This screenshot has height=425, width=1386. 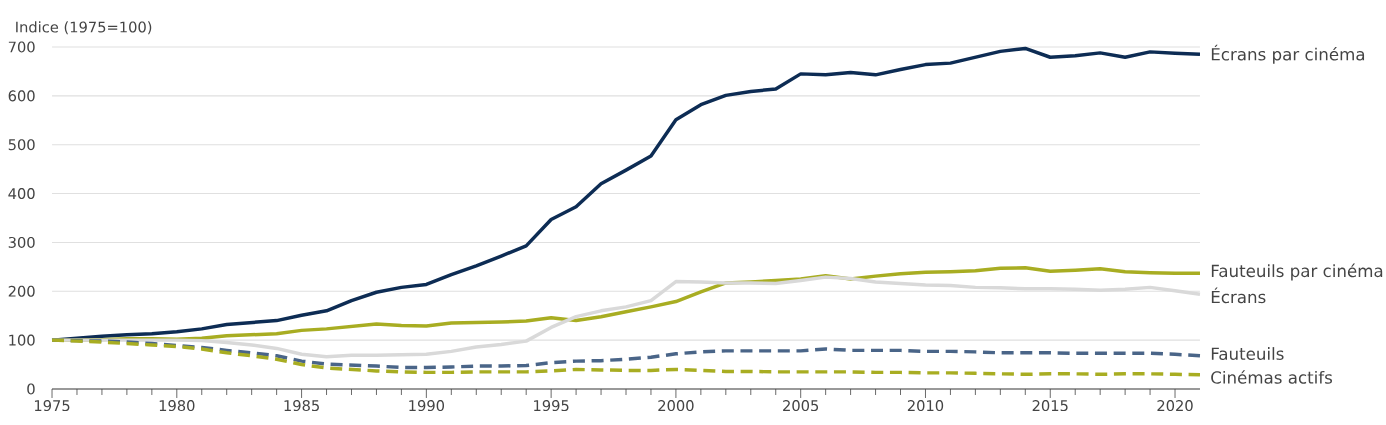 What do you see at coordinates (84, 28) in the screenshot?
I see `y-axis-title: Indice (1975=100)` at bounding box center [84, 28].